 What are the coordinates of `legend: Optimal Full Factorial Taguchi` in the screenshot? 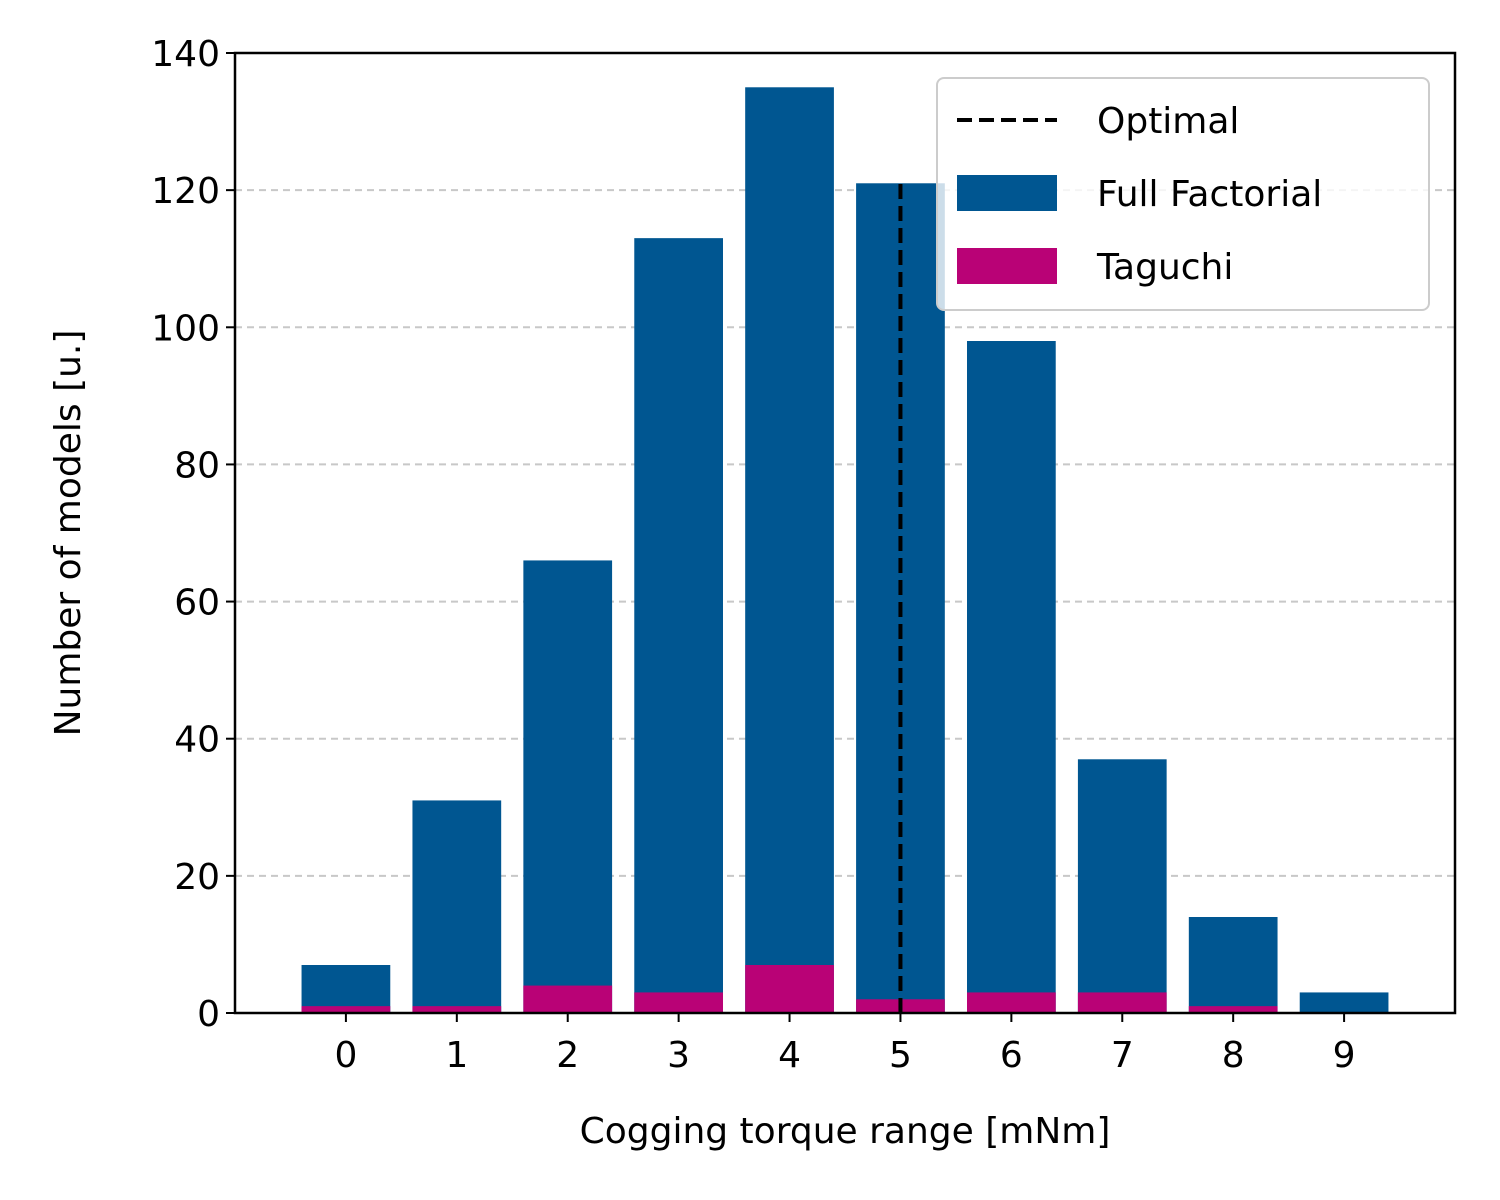 It's located at (1183, 194).